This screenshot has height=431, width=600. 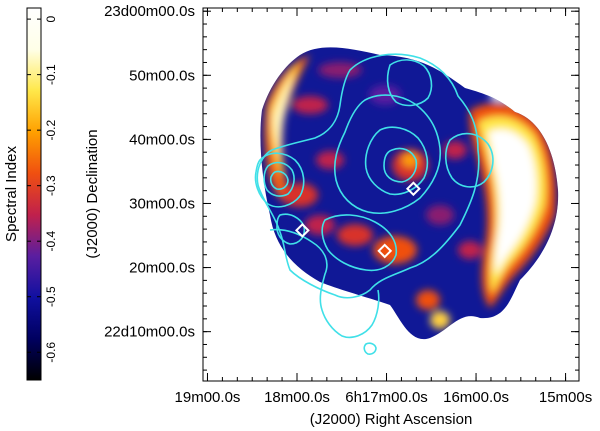 What do you see at coordinates (409, 83) in the screenshot?
I see `contour-northwest` at bounding box center [409, 83].